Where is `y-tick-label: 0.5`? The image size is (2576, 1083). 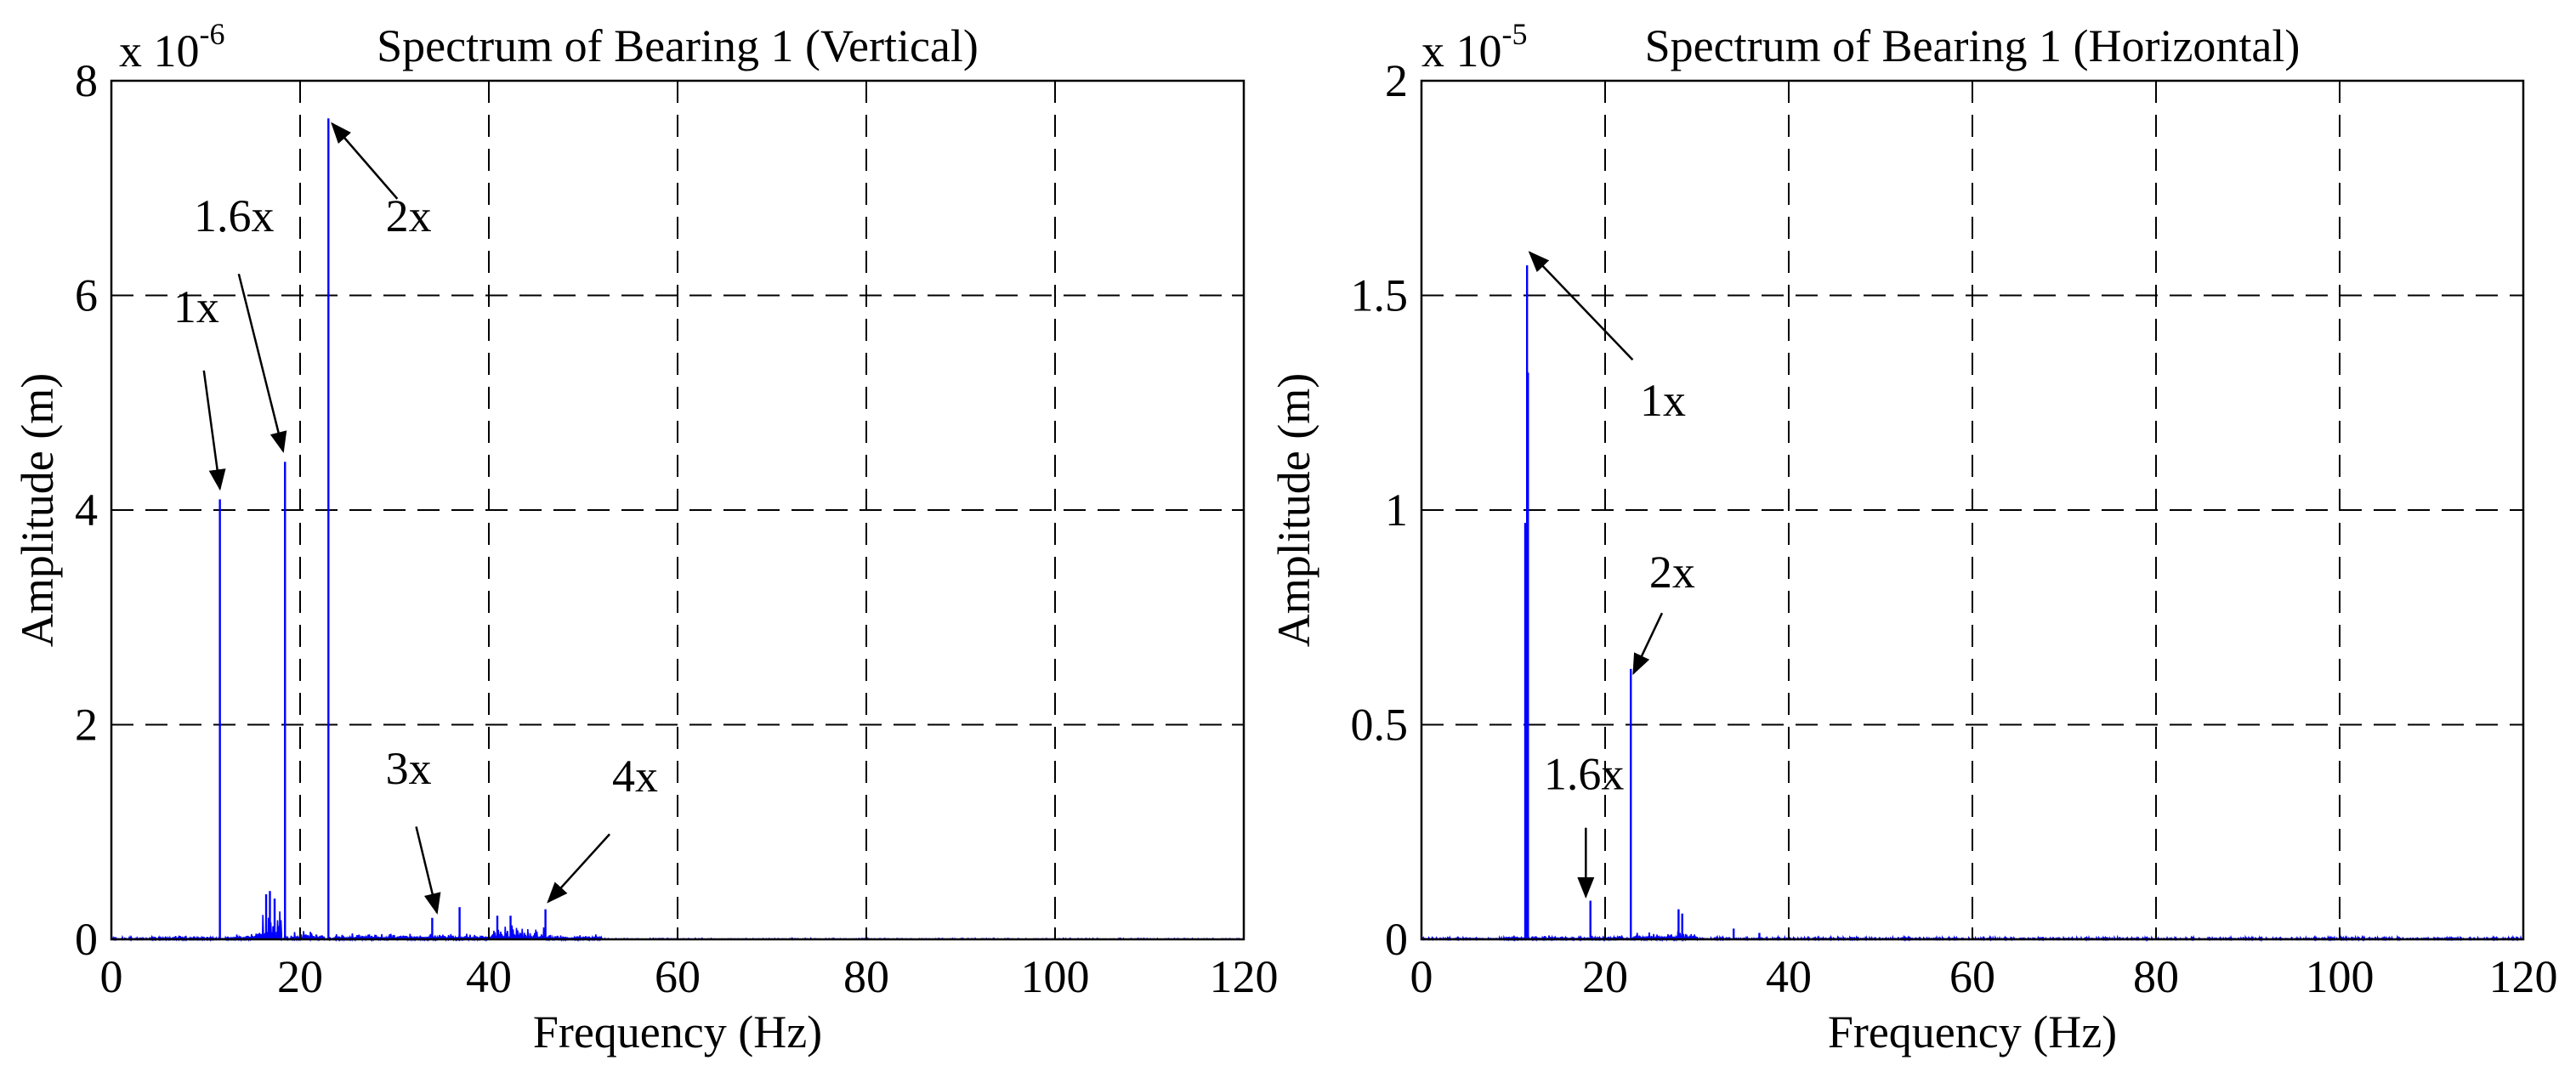
y-tick-label: 0.5 is located at coordinates (1380, 725).